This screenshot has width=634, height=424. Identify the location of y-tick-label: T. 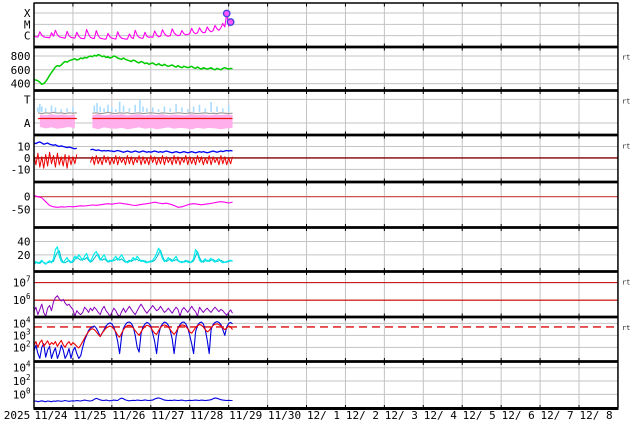
(27, 99).